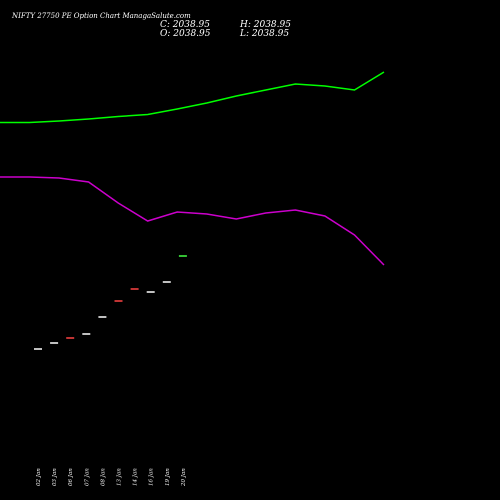 The width and height of the screenshot is (500, 500). Describe the element at coordinates (168, 477) in the screenshot. I see `x-tick-label: 19 Jan` at that location.